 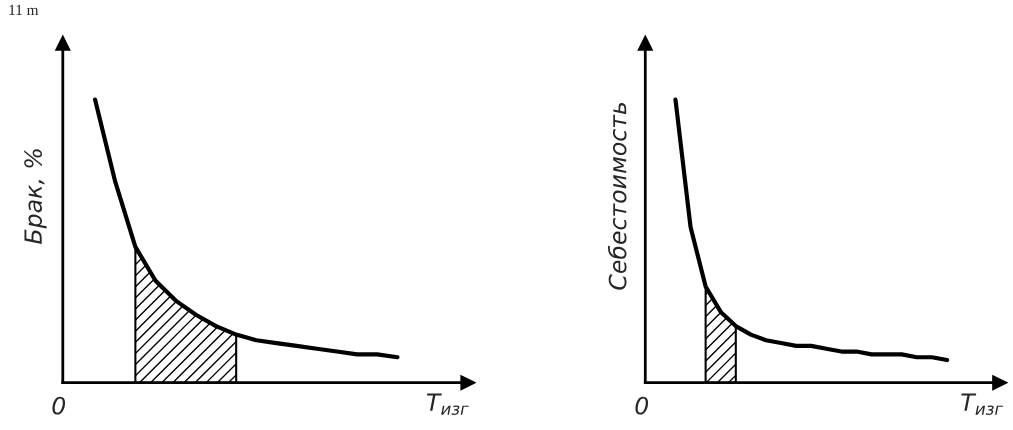 I want to click on y-axis-title: Себестоимость, so click(x=617, y=196).